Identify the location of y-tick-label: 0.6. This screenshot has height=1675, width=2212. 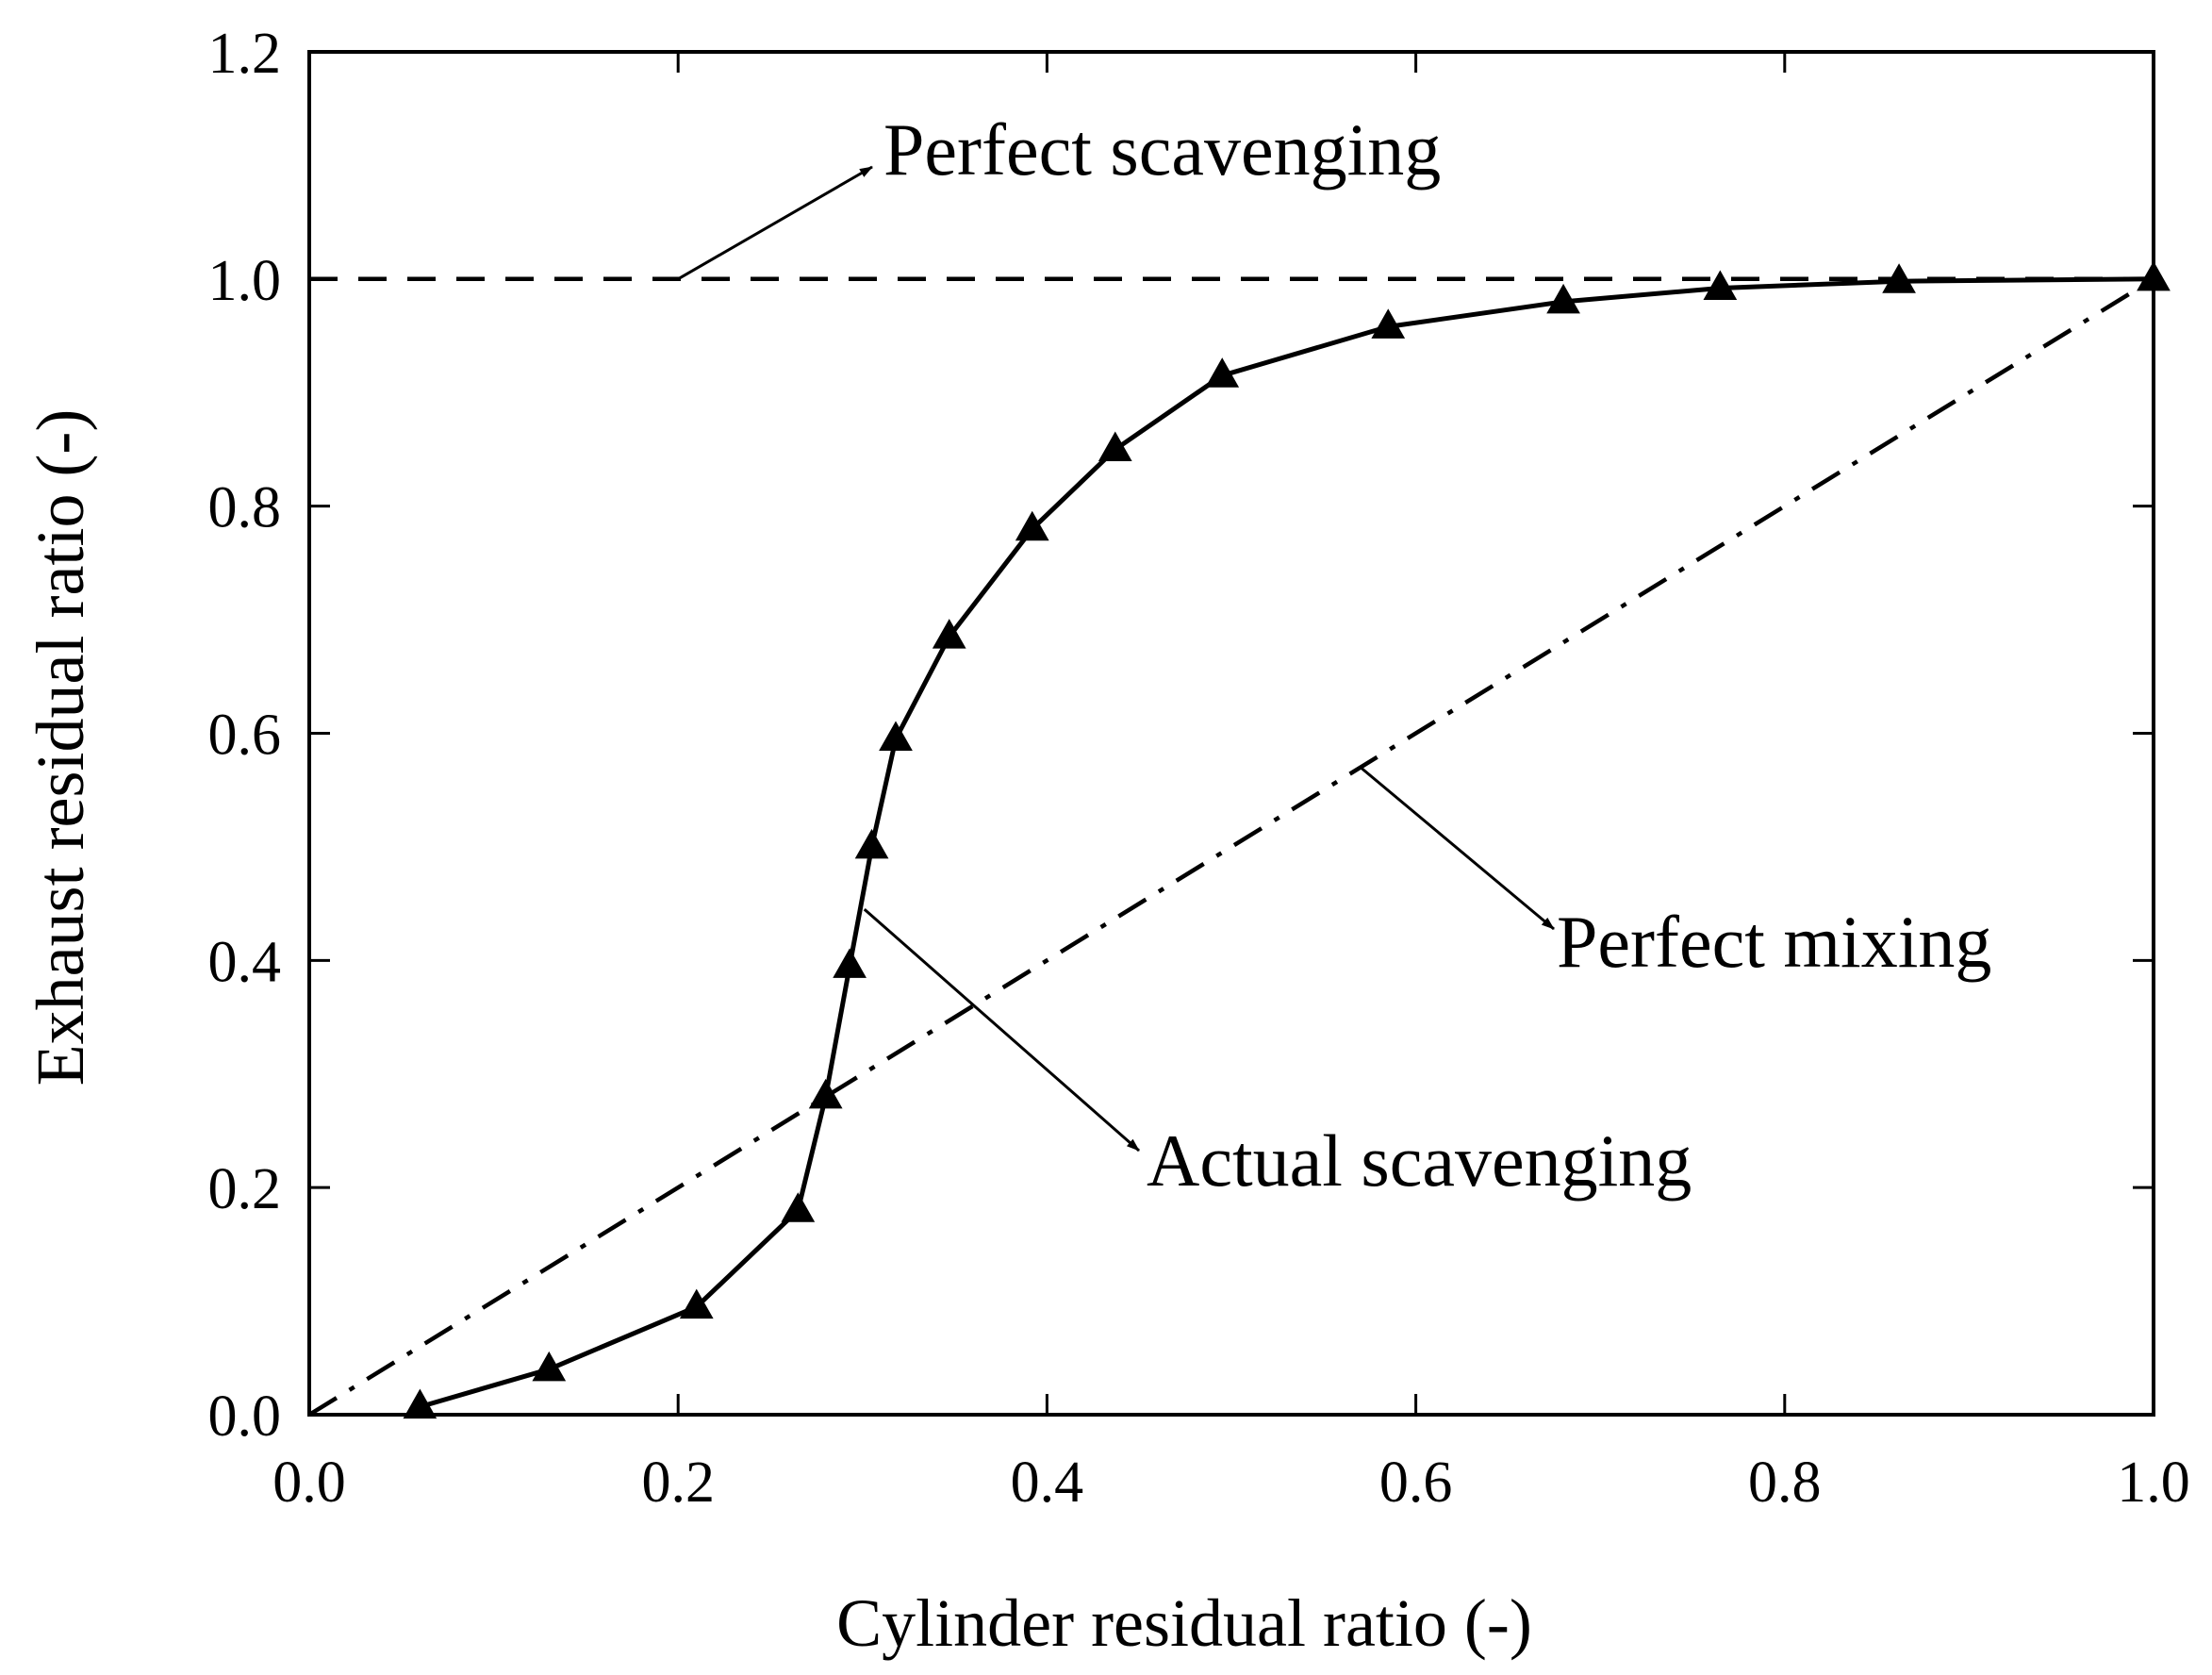
(245, 736).